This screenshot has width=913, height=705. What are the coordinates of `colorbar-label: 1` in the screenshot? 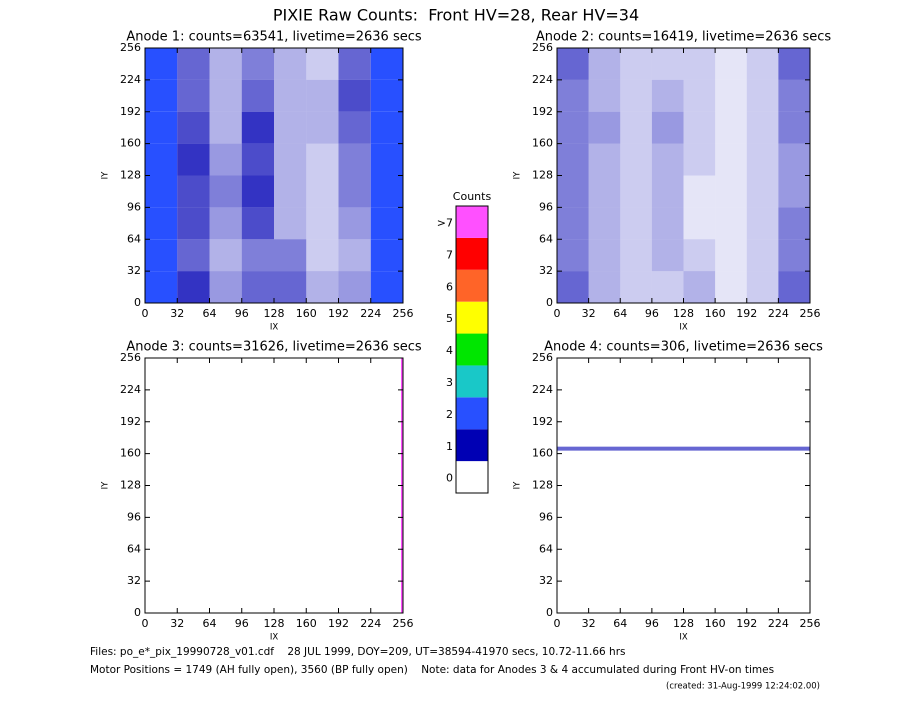 It's located at (449, 446).